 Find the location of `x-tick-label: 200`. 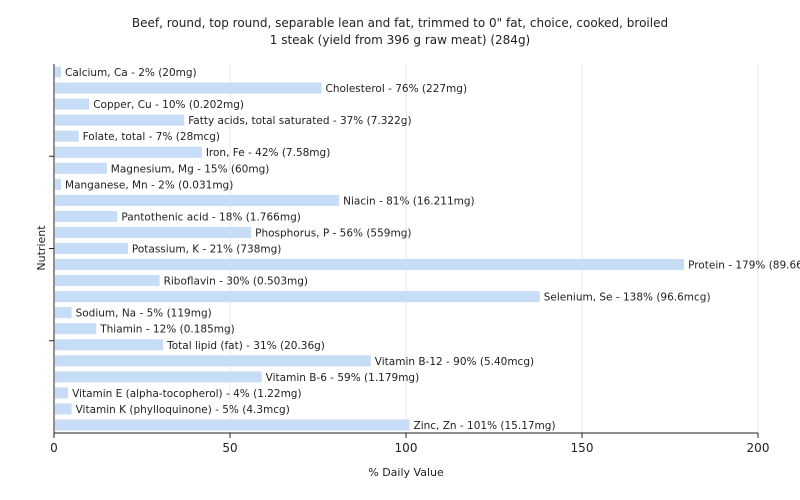

x-tick-label: 200 is located at coordinates (758, 448).